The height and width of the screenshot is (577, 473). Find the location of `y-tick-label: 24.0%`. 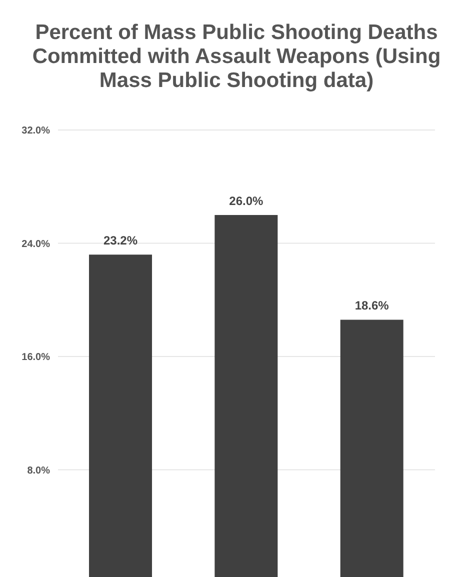

y-tick-label: 24.0% is located at coordinates (36, 244).